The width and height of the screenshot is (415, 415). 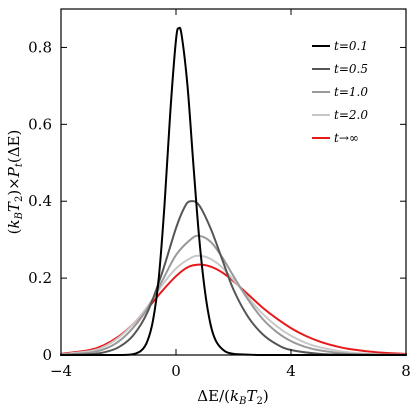 What do you see at coordinates (351, 92) in the screenshot?
I see `legend-label: t=1.0` at bounding box center [351, 92].